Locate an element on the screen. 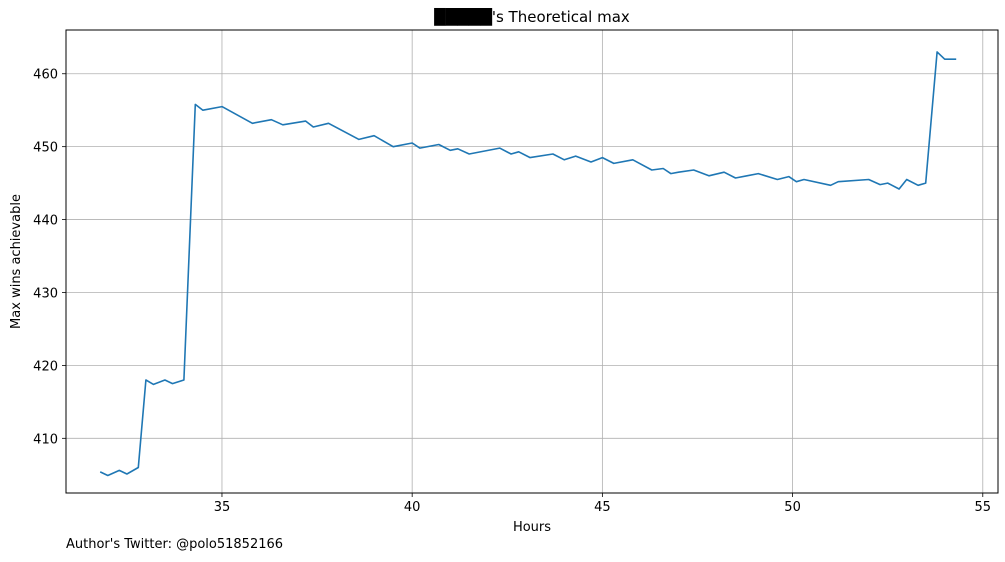 This screenshot has height=562, width=1005. x-axis-label: Hours is located at coordinates (532, 527).